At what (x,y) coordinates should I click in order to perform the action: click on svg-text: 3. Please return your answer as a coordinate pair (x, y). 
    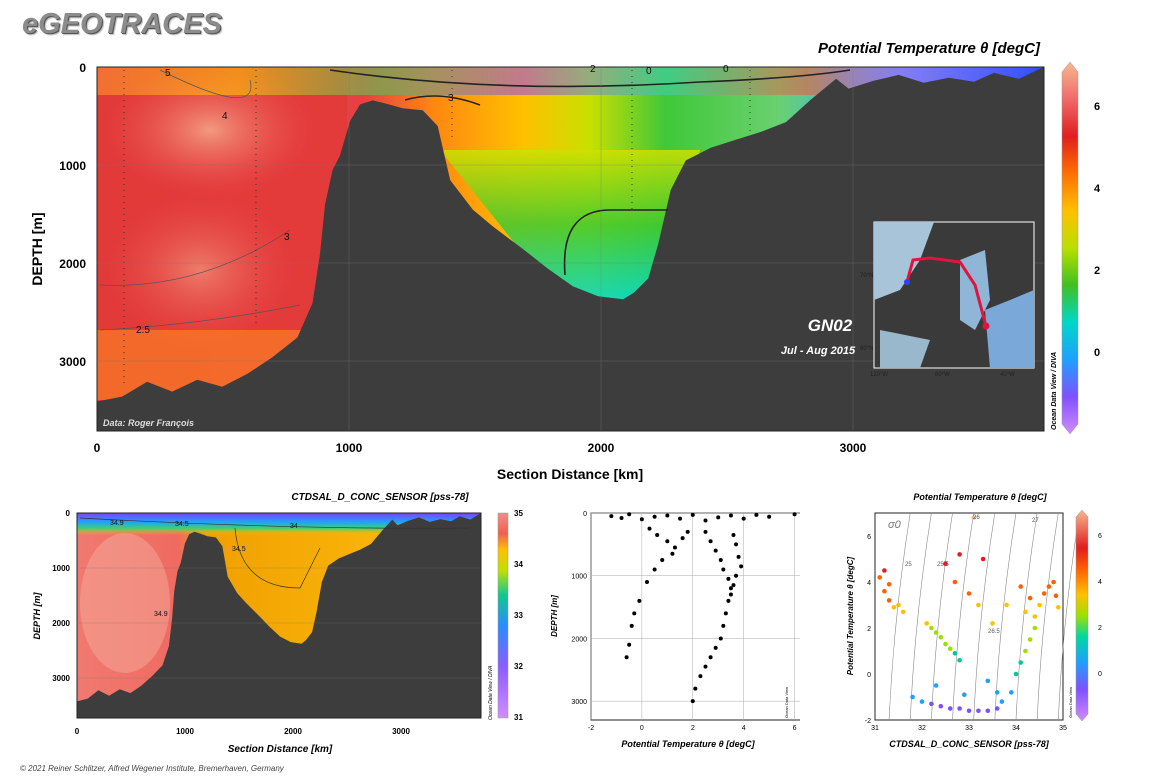
    Looking at the image, I should click on (451, 98).